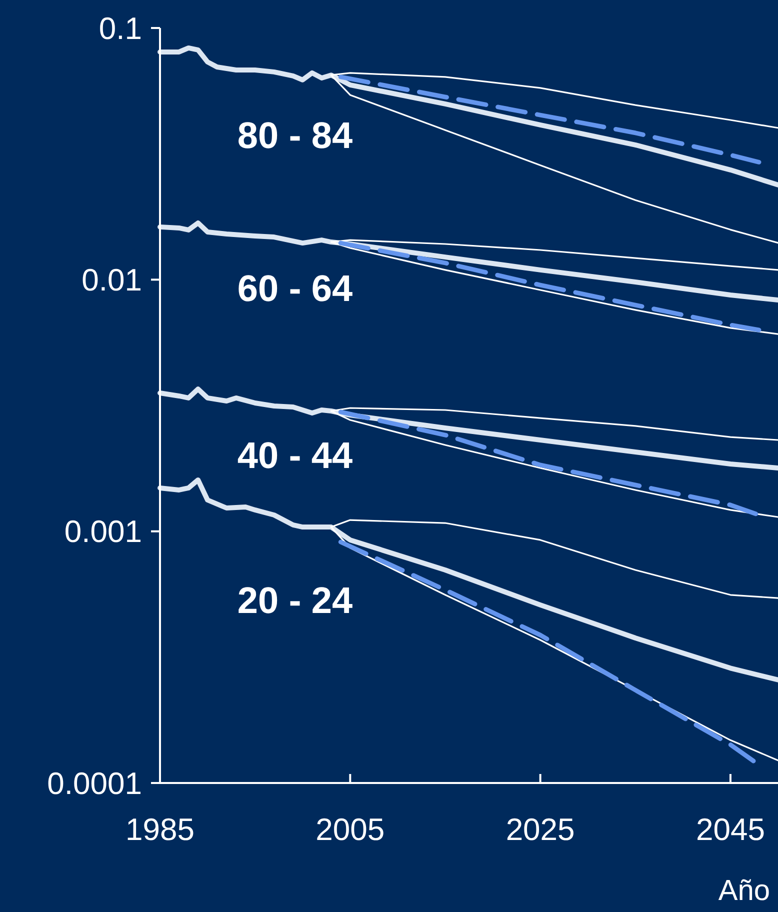 This screenshot has height=912, width=778. What do you see at coordinates (295, 135) in the screenshot?
I see `annotation: 80 - 84` at bounding box center [295, 135].